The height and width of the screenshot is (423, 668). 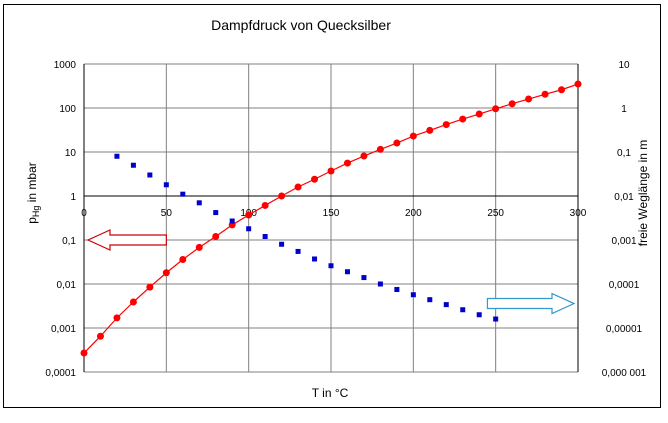 I want to click on y-left-tick-label: 0,1, so click(x=69, y=241).